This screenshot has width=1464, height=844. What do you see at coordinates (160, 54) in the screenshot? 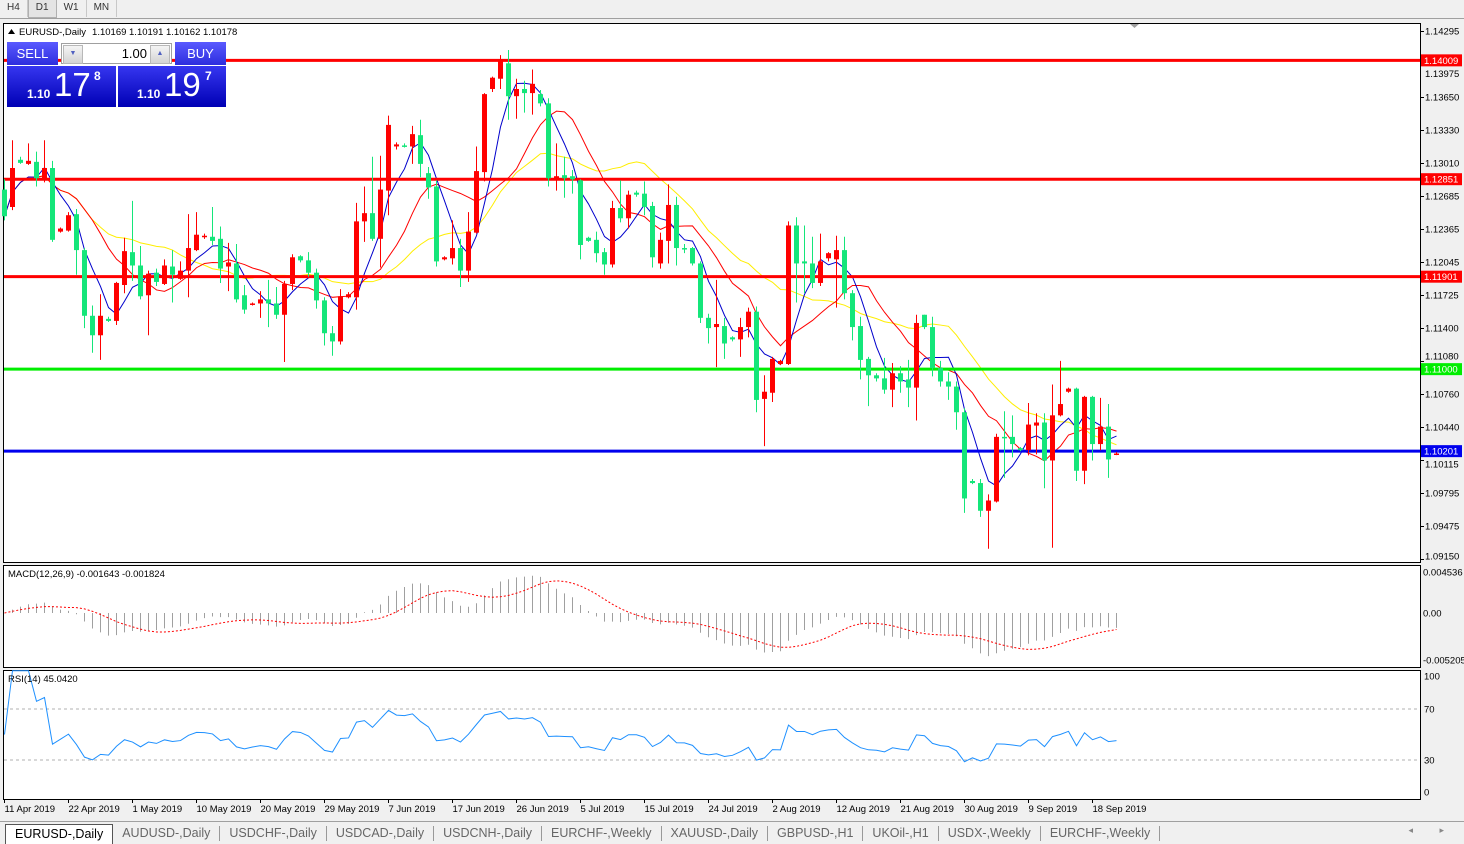
I see `lot-increase-button: ▲` at bounding box center [160, 54].